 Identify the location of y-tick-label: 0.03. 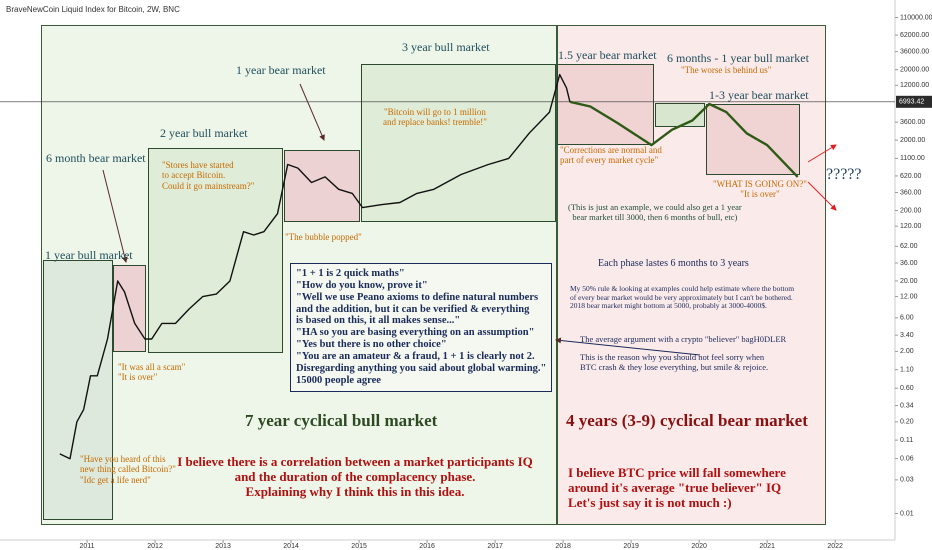
(907, 480).